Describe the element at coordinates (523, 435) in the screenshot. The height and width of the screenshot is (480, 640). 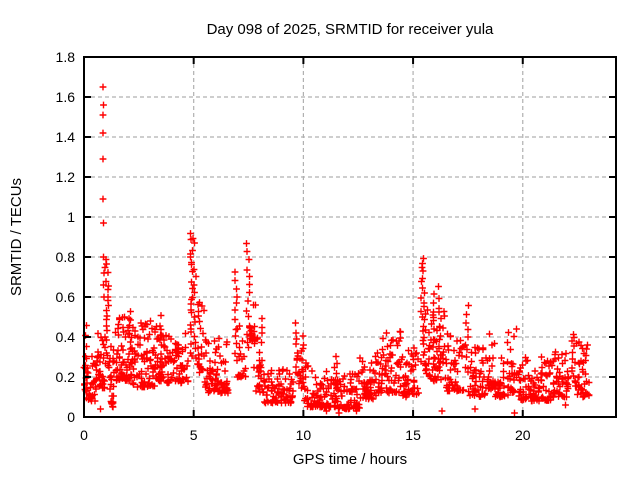
I see `x-tick-label: 20` at that location.